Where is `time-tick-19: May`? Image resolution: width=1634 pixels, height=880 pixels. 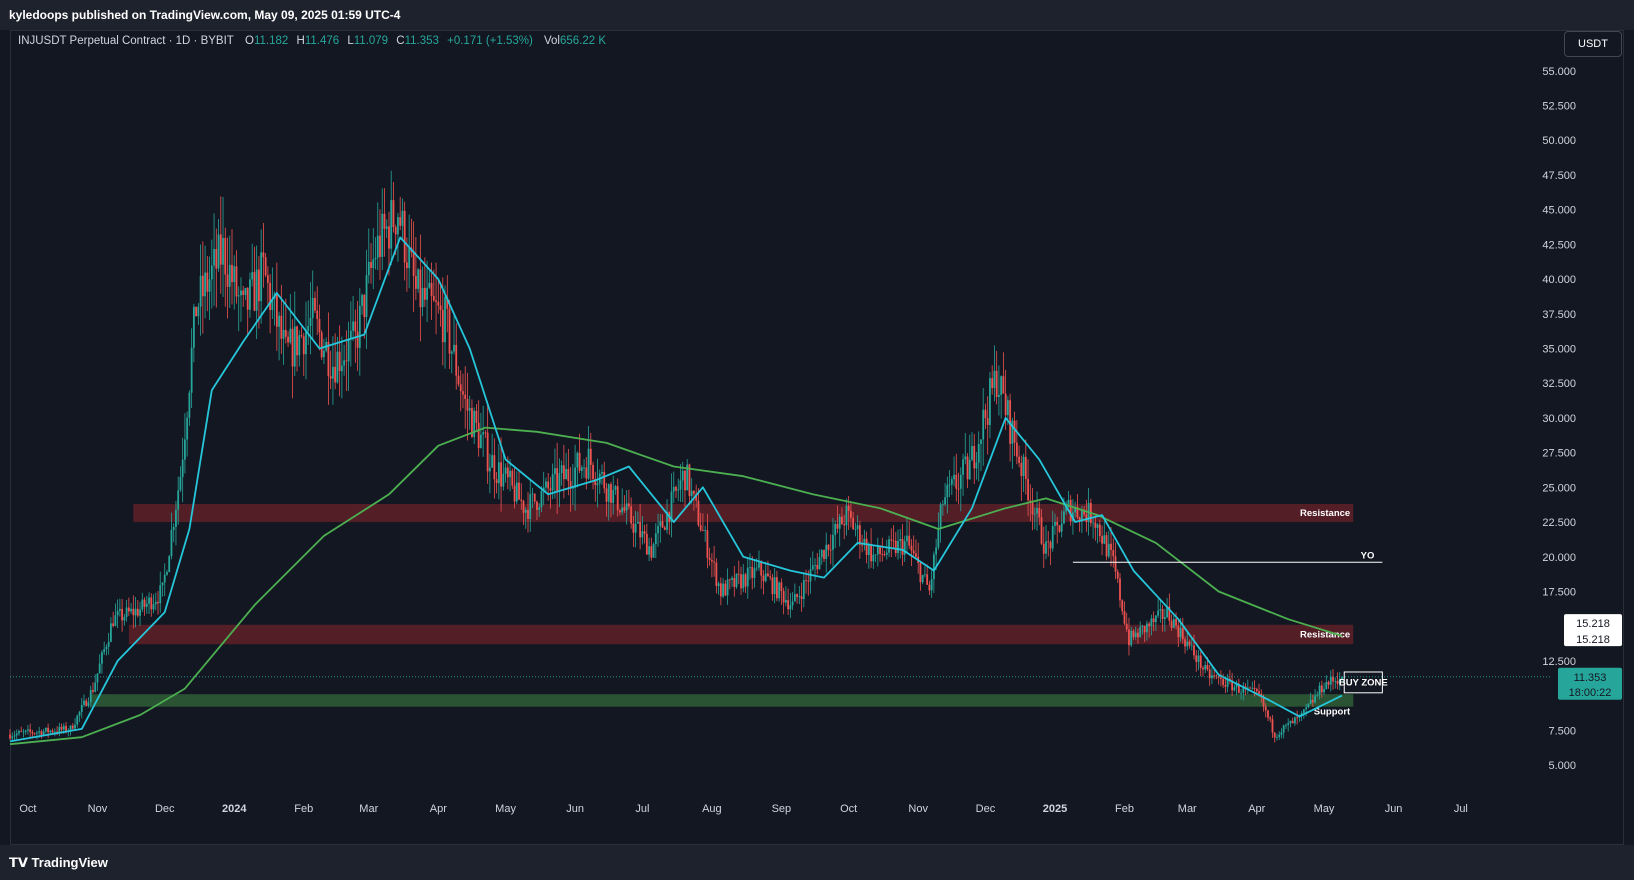 time-tick-19: May is located at coordinates (1324, 809).